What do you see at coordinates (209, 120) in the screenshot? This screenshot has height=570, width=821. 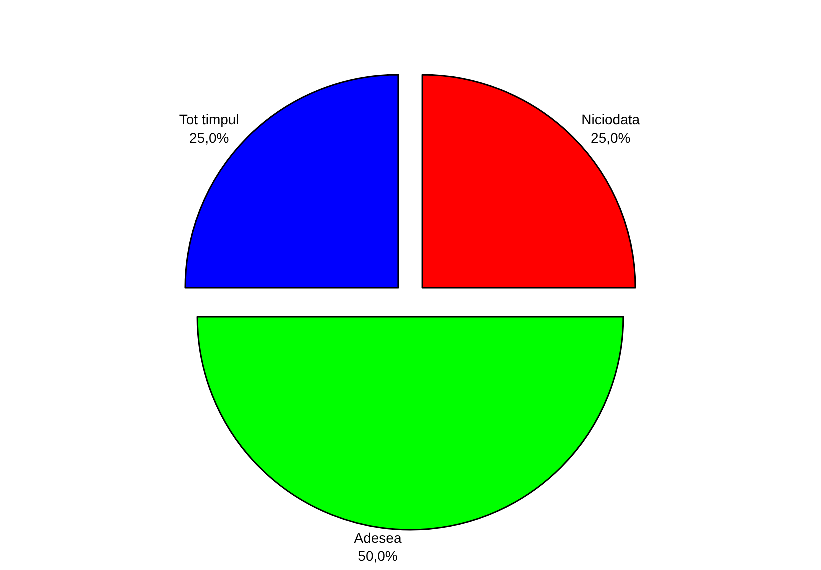 I see `slice-label: Tot timpul` at bounding box center [209, 120].